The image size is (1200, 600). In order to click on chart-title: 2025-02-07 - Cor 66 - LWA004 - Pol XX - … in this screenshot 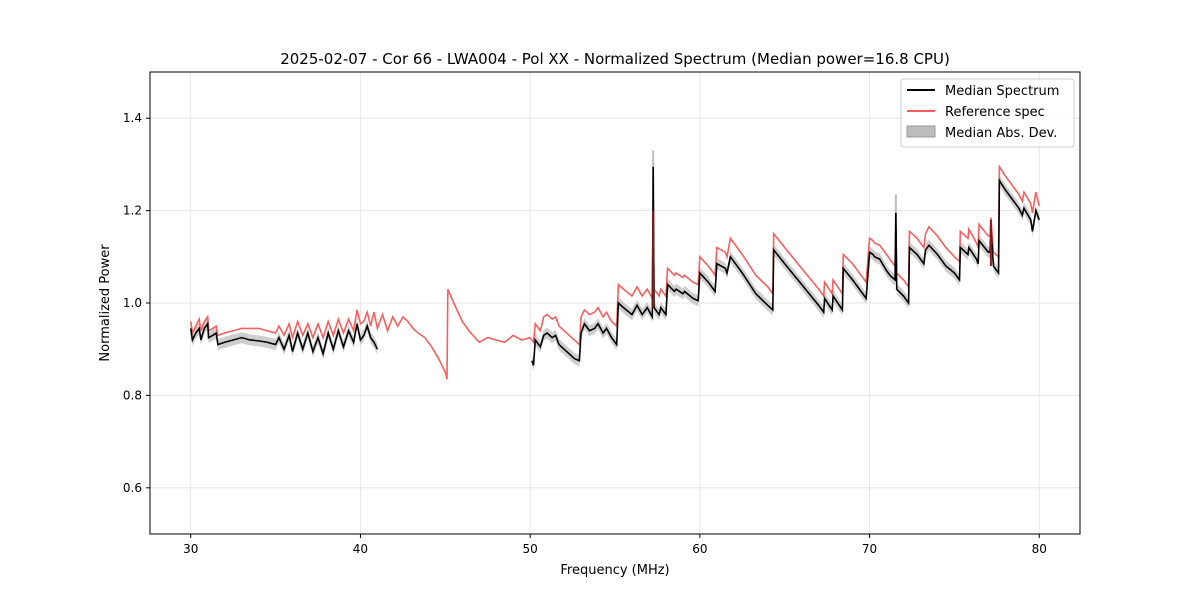, I will do `click(615, 59)`.